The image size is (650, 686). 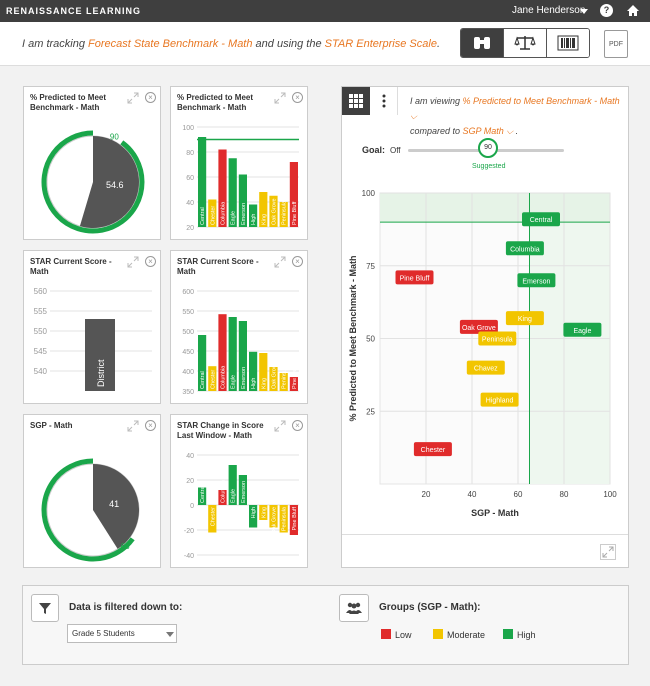 I want to click on balance-view-button, so click(x=525, y=43).